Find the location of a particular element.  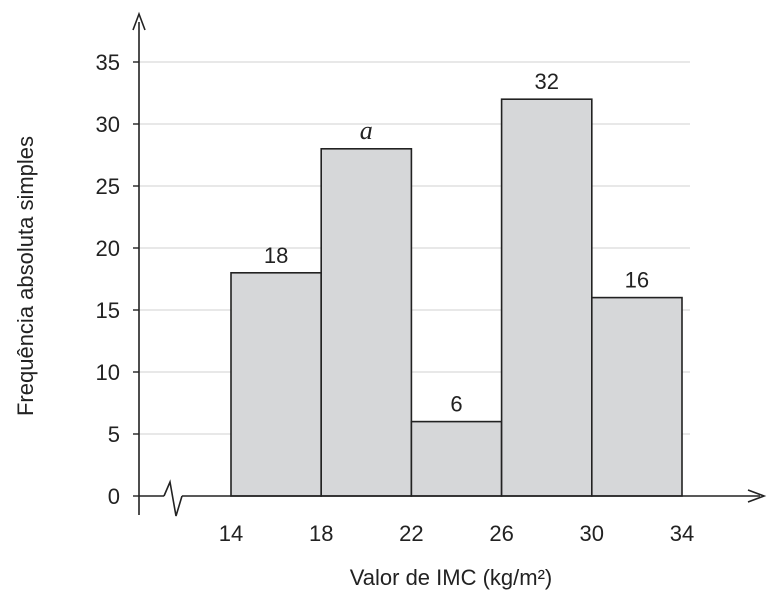

x-tick-label-22: 22 is located at coordinates (411, 533).